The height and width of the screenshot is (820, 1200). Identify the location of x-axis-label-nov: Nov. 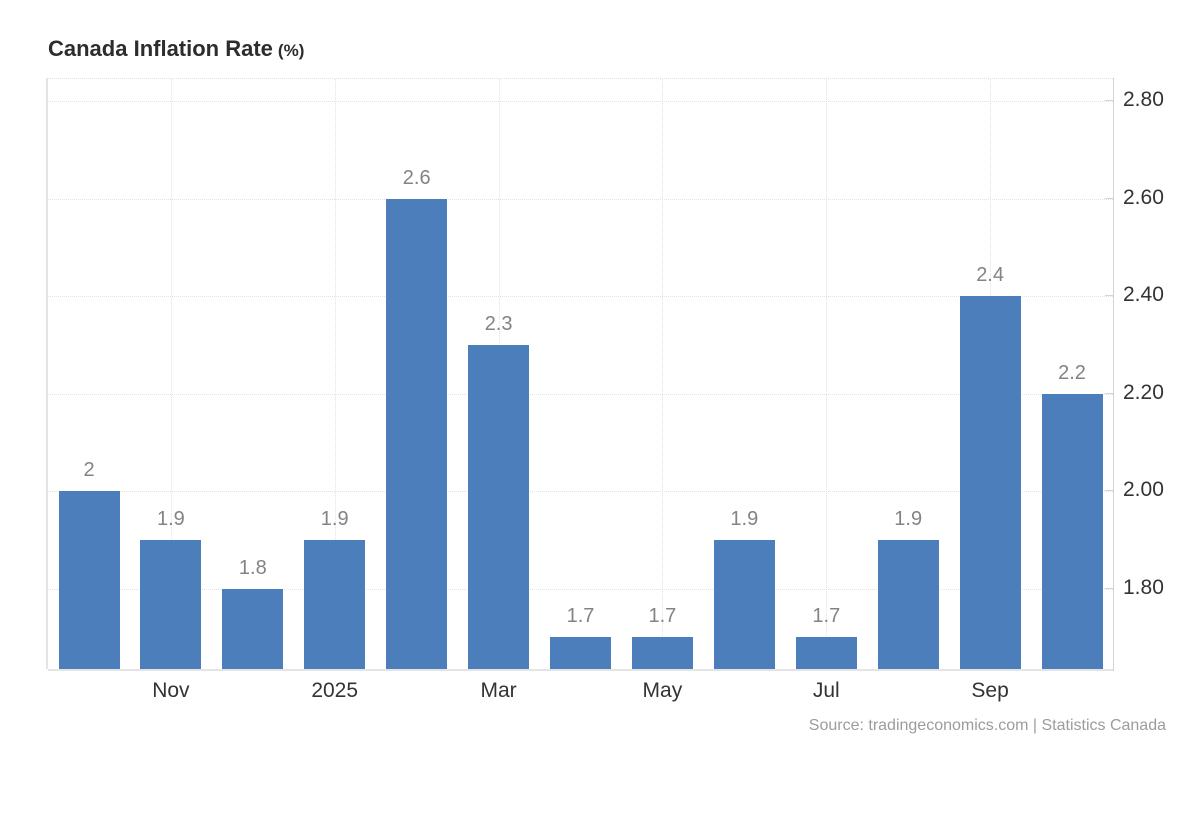
(171, 690).